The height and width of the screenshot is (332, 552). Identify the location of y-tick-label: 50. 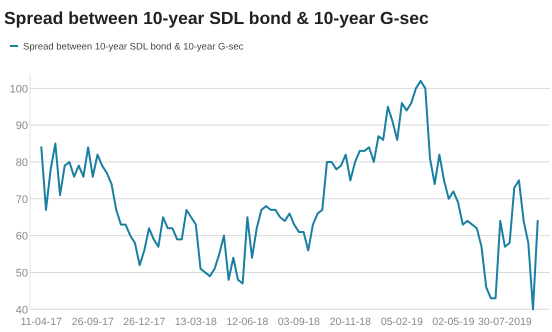
(22, 273).